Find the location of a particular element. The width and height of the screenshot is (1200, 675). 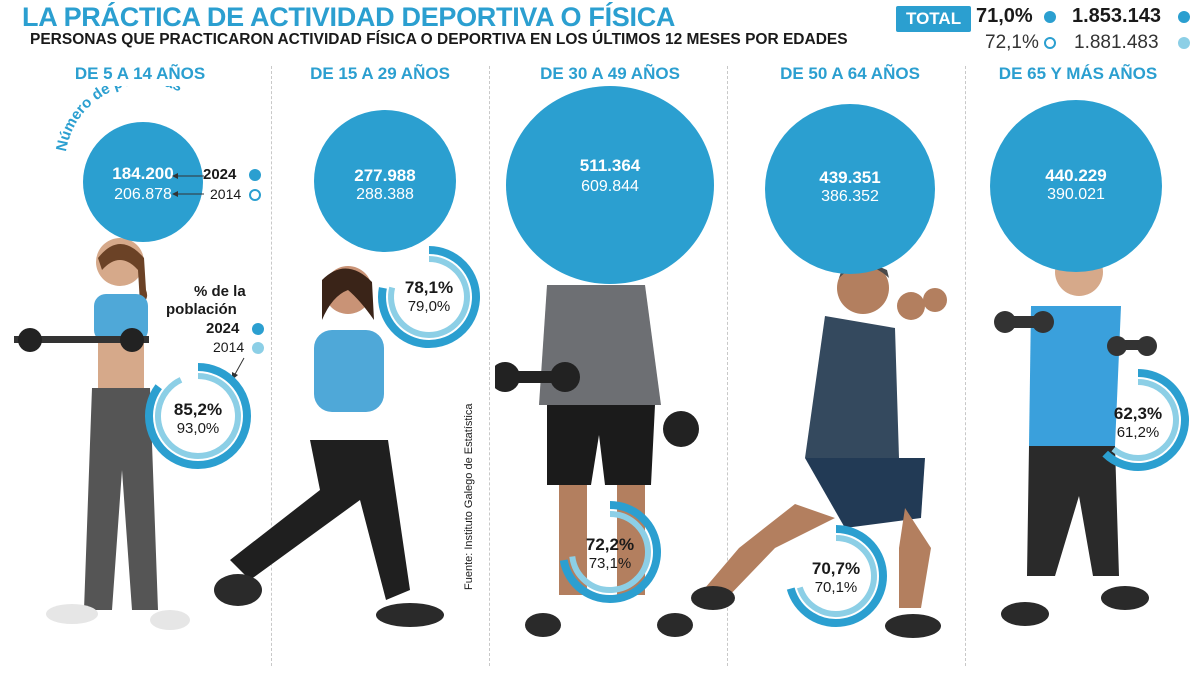

persons-2014-value: 288.388 is located at coordinates (385, 194).